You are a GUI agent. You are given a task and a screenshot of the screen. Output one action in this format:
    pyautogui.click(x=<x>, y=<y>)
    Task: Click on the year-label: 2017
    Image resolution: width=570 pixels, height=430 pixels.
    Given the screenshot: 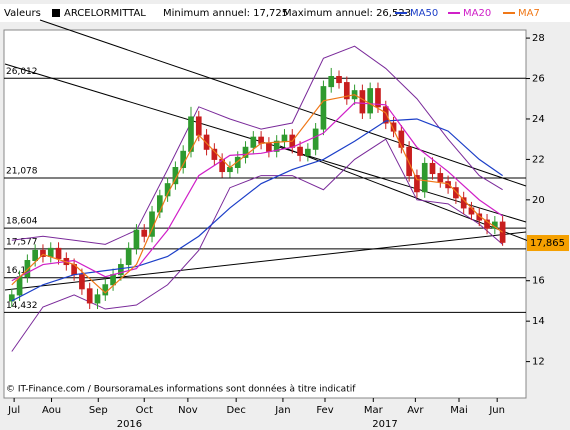 What is the action you would take?
    pyautogui.click(x=384, y=424)
    